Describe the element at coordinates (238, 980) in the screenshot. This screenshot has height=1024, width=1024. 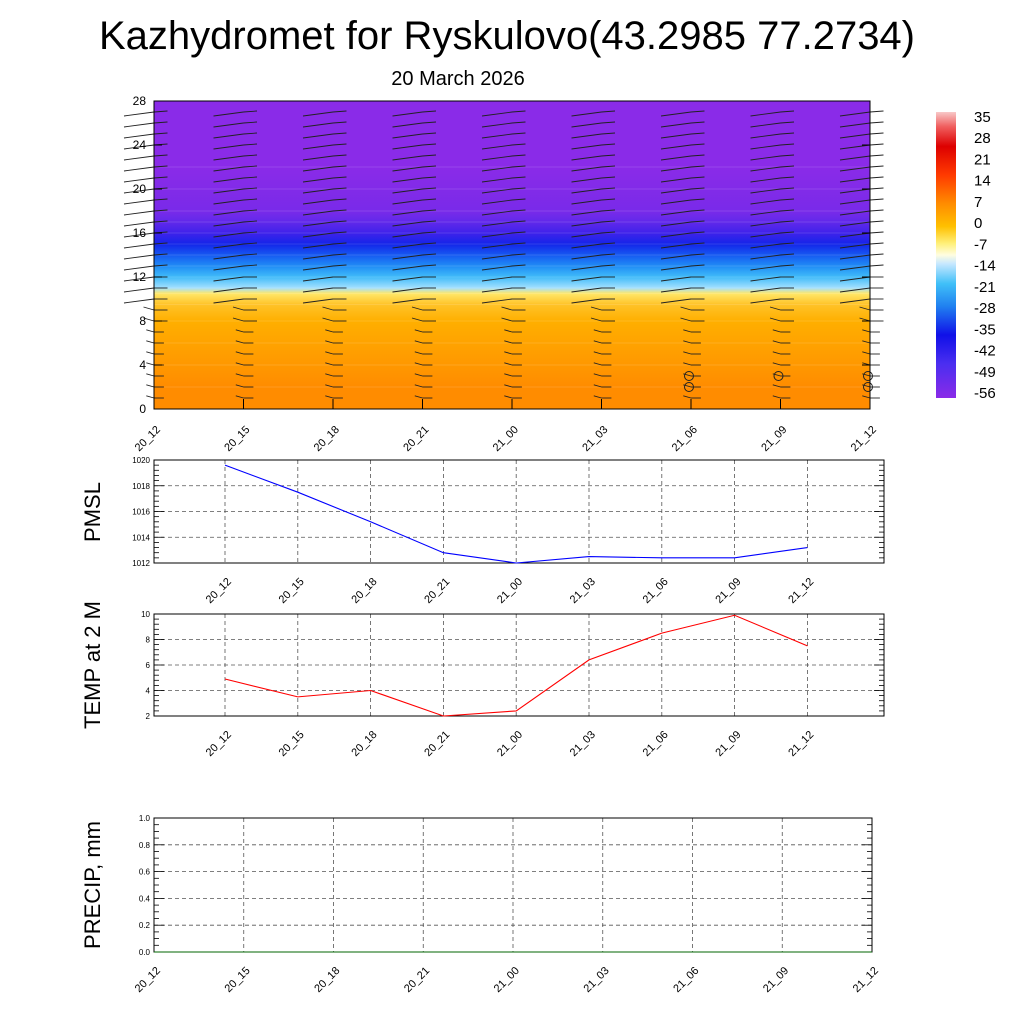
I see `x-tick-label: 20_15` at that location.